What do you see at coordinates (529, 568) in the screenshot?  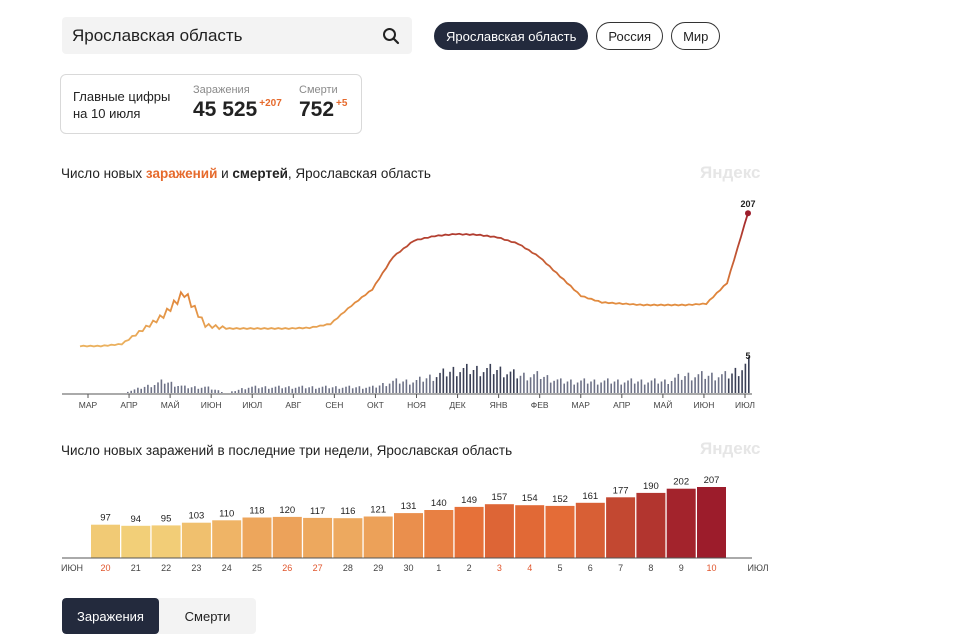 I see `bar-day-label: 4` at bounding box center [529, 568].